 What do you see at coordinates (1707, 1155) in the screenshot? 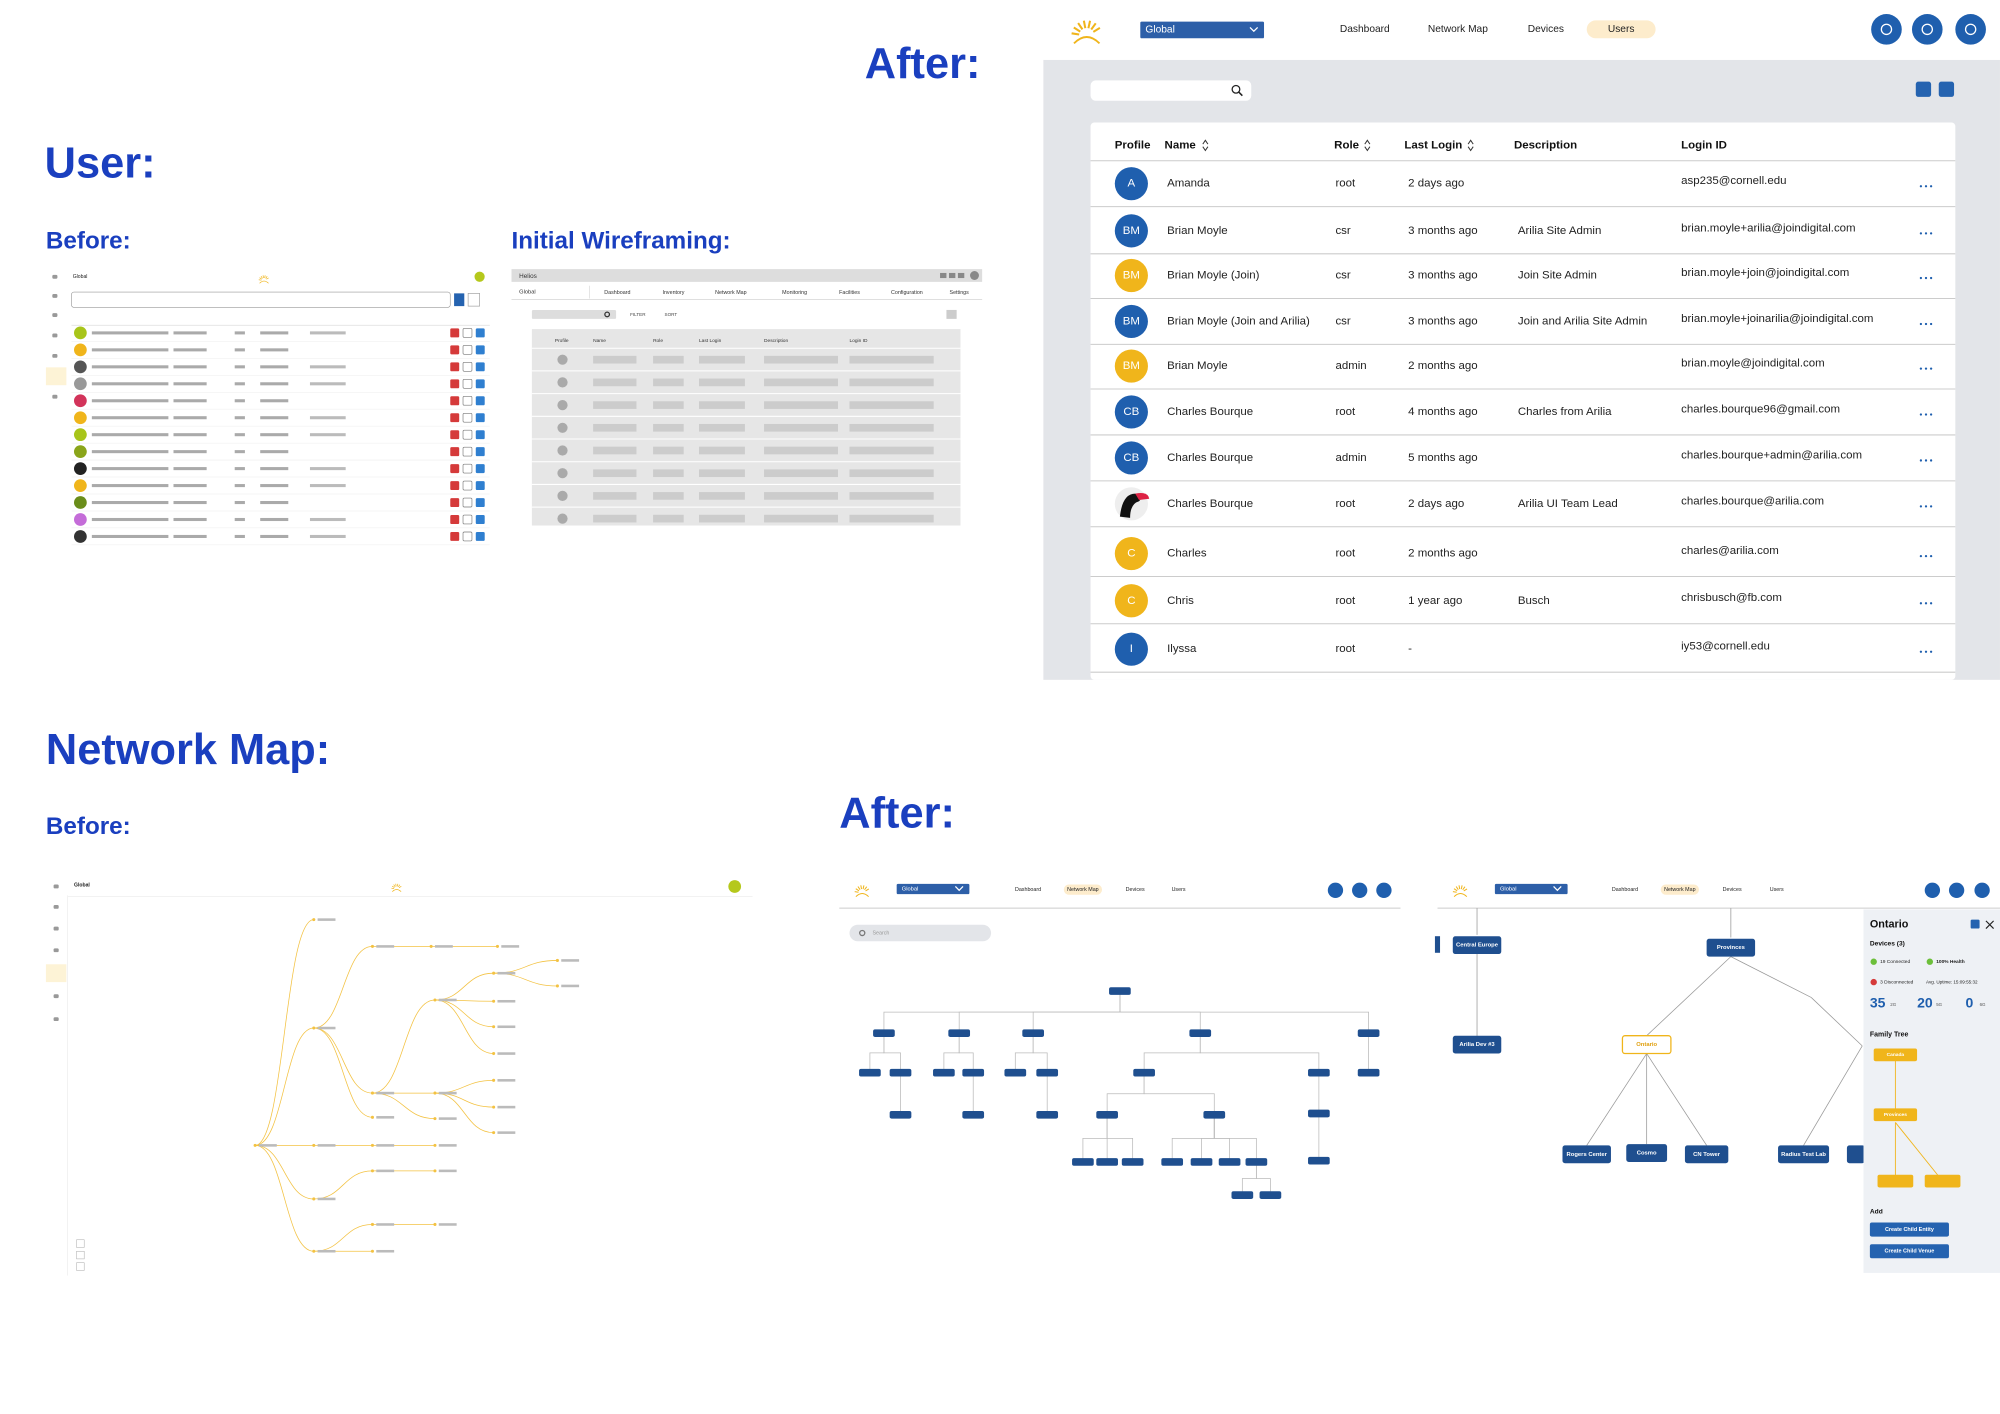
I see `tree-node-label: CN Tower` at bounding box center [1707, 1155].